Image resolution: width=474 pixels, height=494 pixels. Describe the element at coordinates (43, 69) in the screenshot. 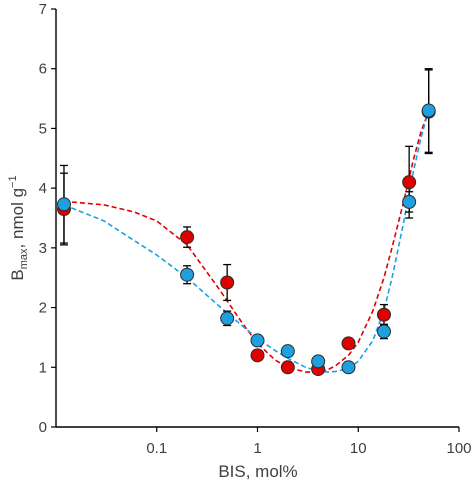

I see `y-tick-label: 6` at that location.